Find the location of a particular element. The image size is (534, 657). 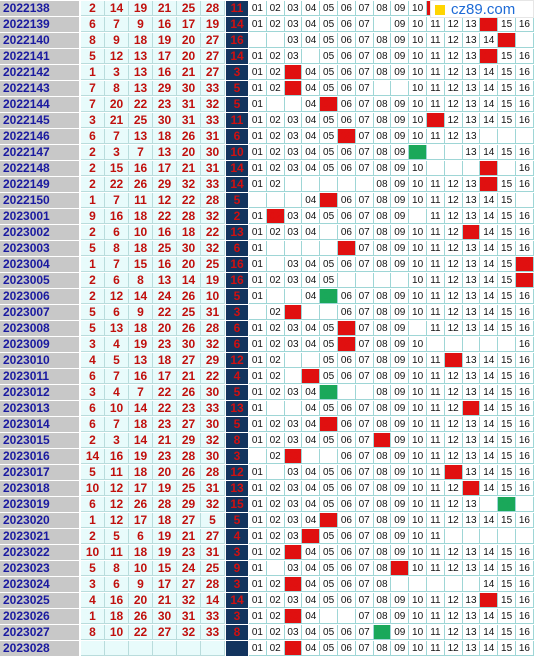

issue-number: 2023009 is located at coordinates (40, 344).